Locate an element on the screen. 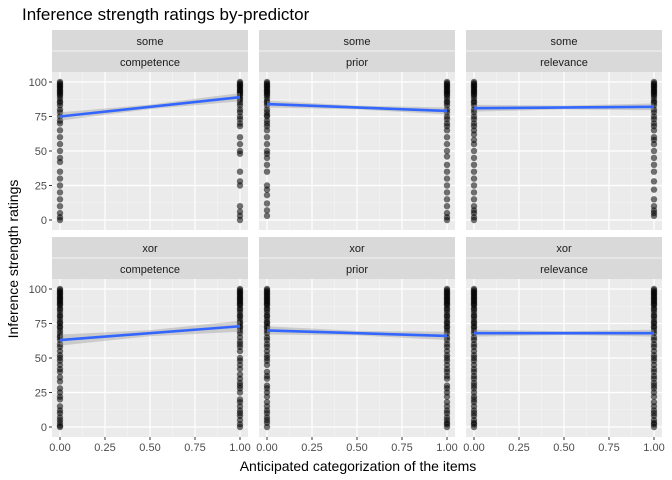 This screenshot has width=672, height=480. panel-xor-relevance: xor relevance 0.00 0.25 0.50 0.75 1.00 is located at coordinates (564, 345).